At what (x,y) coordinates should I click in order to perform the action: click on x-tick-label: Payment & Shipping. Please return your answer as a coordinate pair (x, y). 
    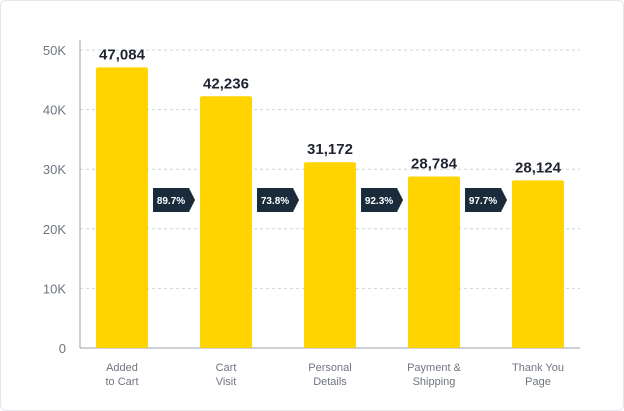
    Looking at the image, I should click on (434, 375).